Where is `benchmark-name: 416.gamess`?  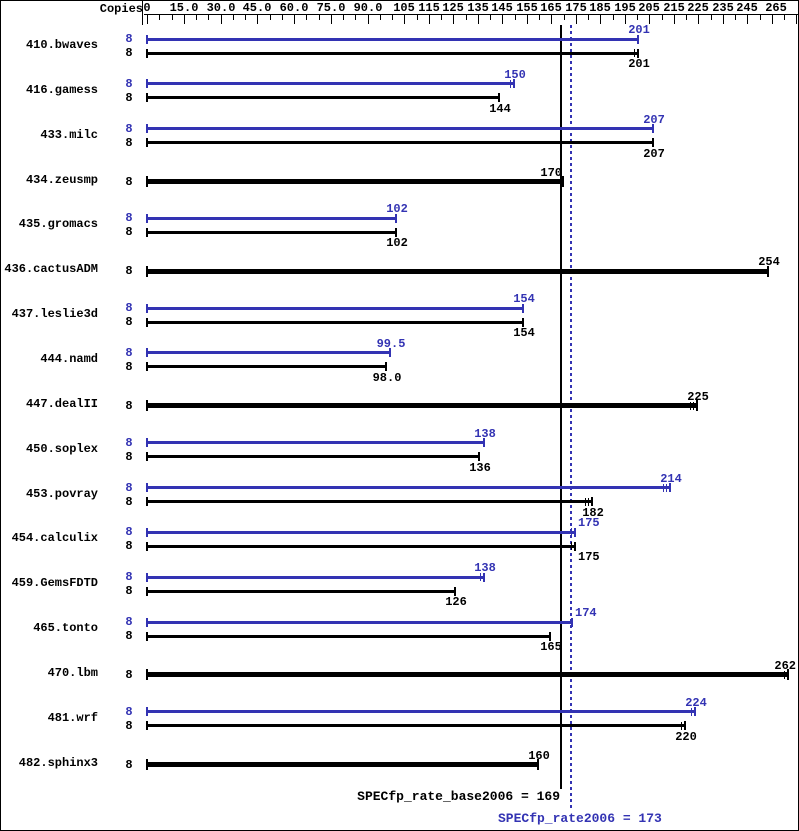
benchmark-name: 416.gamess is located at coordinates (61, 90).